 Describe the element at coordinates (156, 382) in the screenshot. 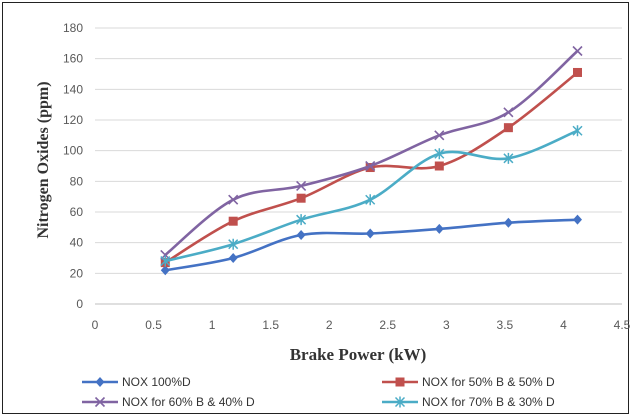

I see `legend-label: NOX 100%D` at that location.